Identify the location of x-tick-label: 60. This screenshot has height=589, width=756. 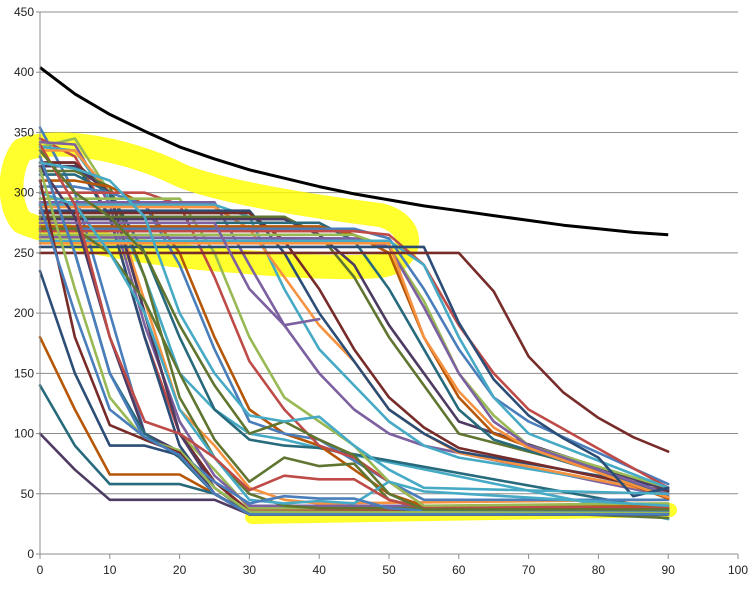
(459, 570).